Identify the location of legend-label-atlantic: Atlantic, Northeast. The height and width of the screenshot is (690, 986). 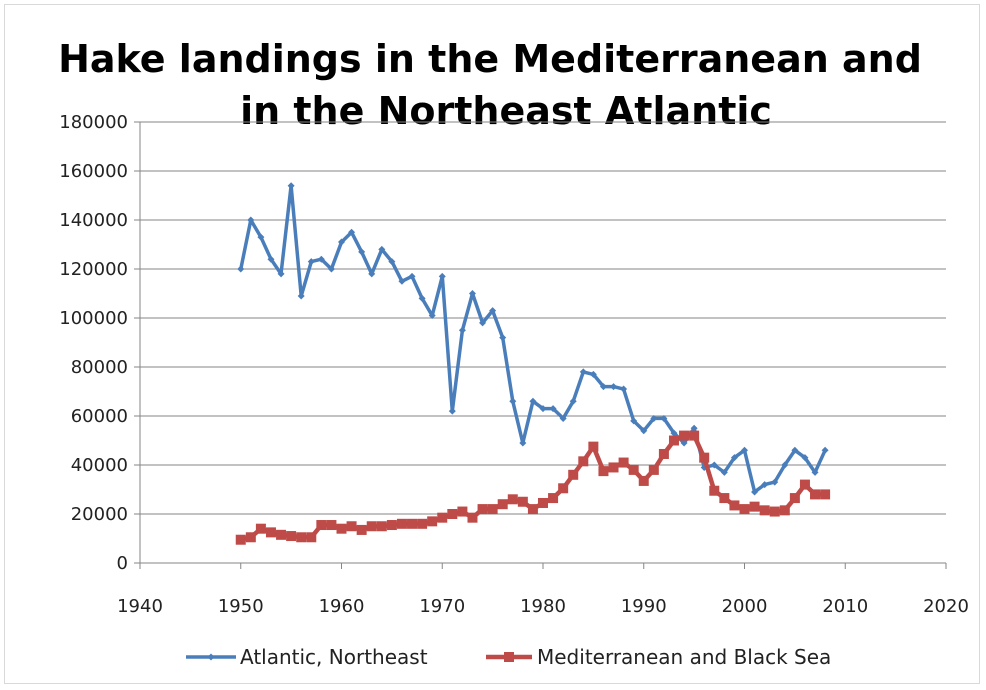
(334, 657).